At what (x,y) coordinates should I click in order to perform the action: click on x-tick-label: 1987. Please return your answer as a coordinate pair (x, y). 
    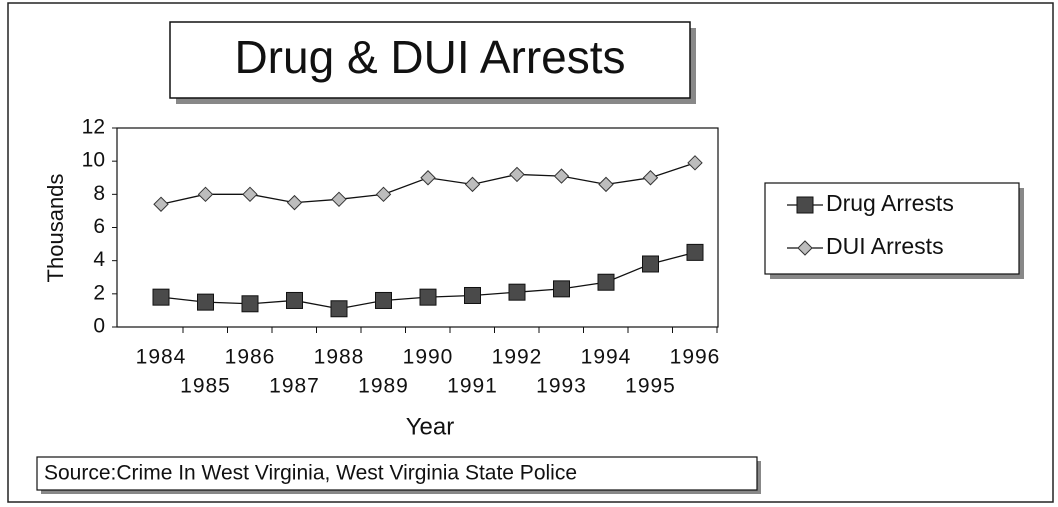
    Looking at the image, I should click on (294, 386).